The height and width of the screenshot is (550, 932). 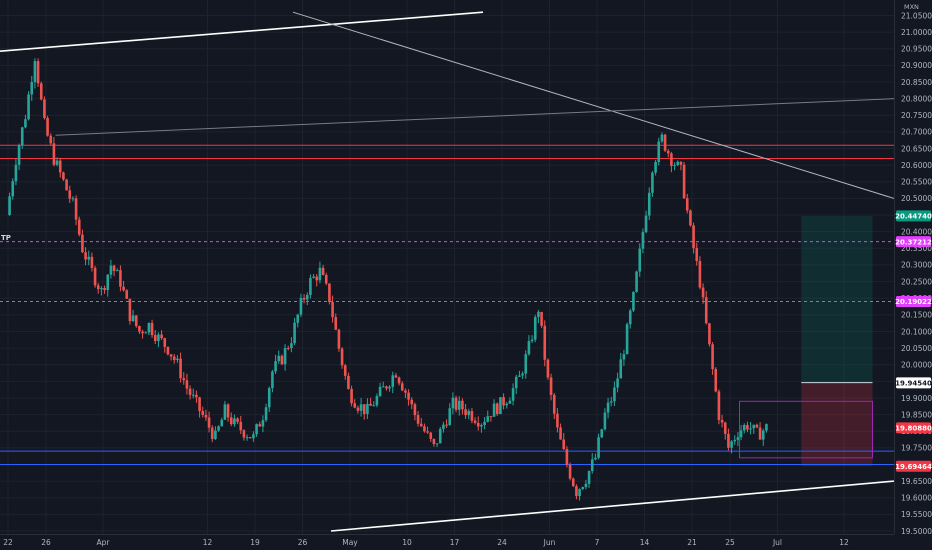 I want to click on x-tick-label: Apr, so click(x=104, y=542).